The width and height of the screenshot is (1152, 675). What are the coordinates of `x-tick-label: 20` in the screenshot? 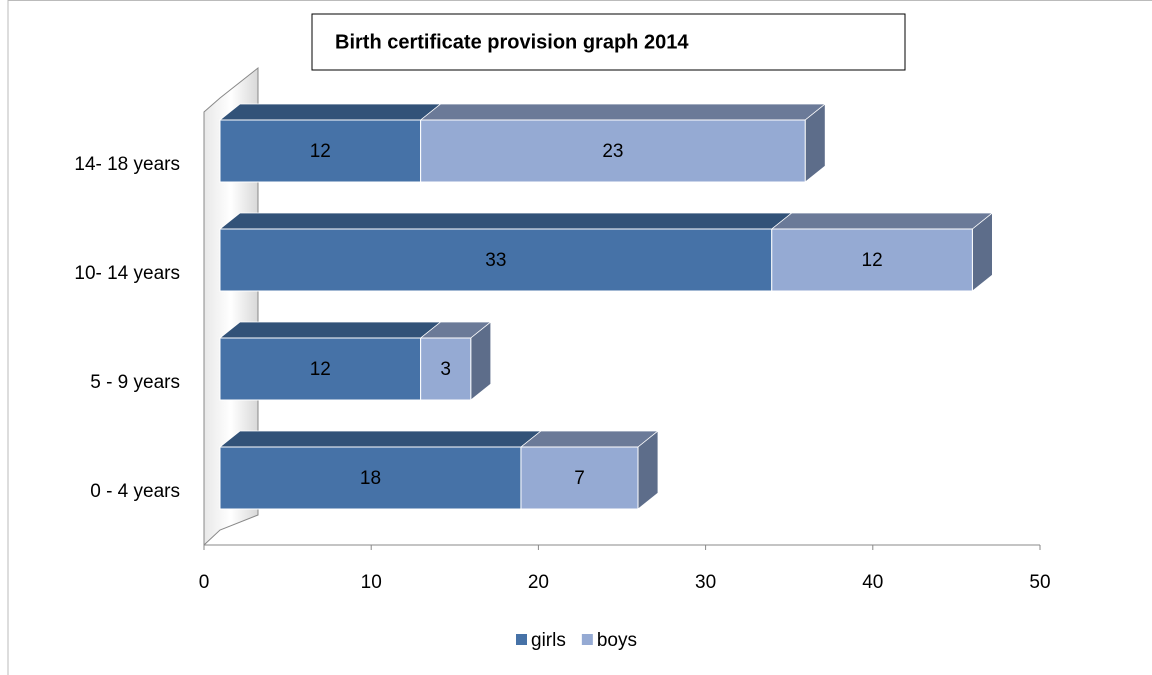 It's located at (538, 582).